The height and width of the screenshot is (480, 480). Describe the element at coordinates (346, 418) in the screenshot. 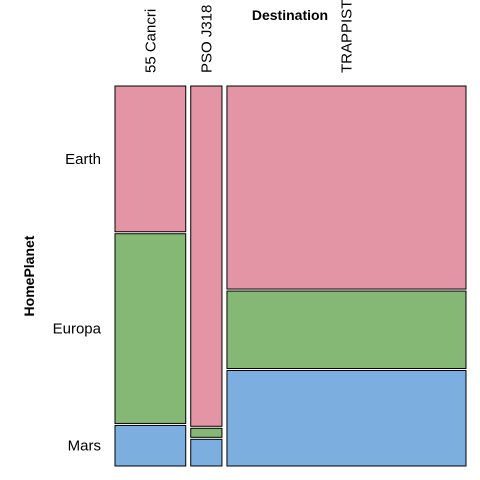

I see `cell-trappist-mars` at that location.